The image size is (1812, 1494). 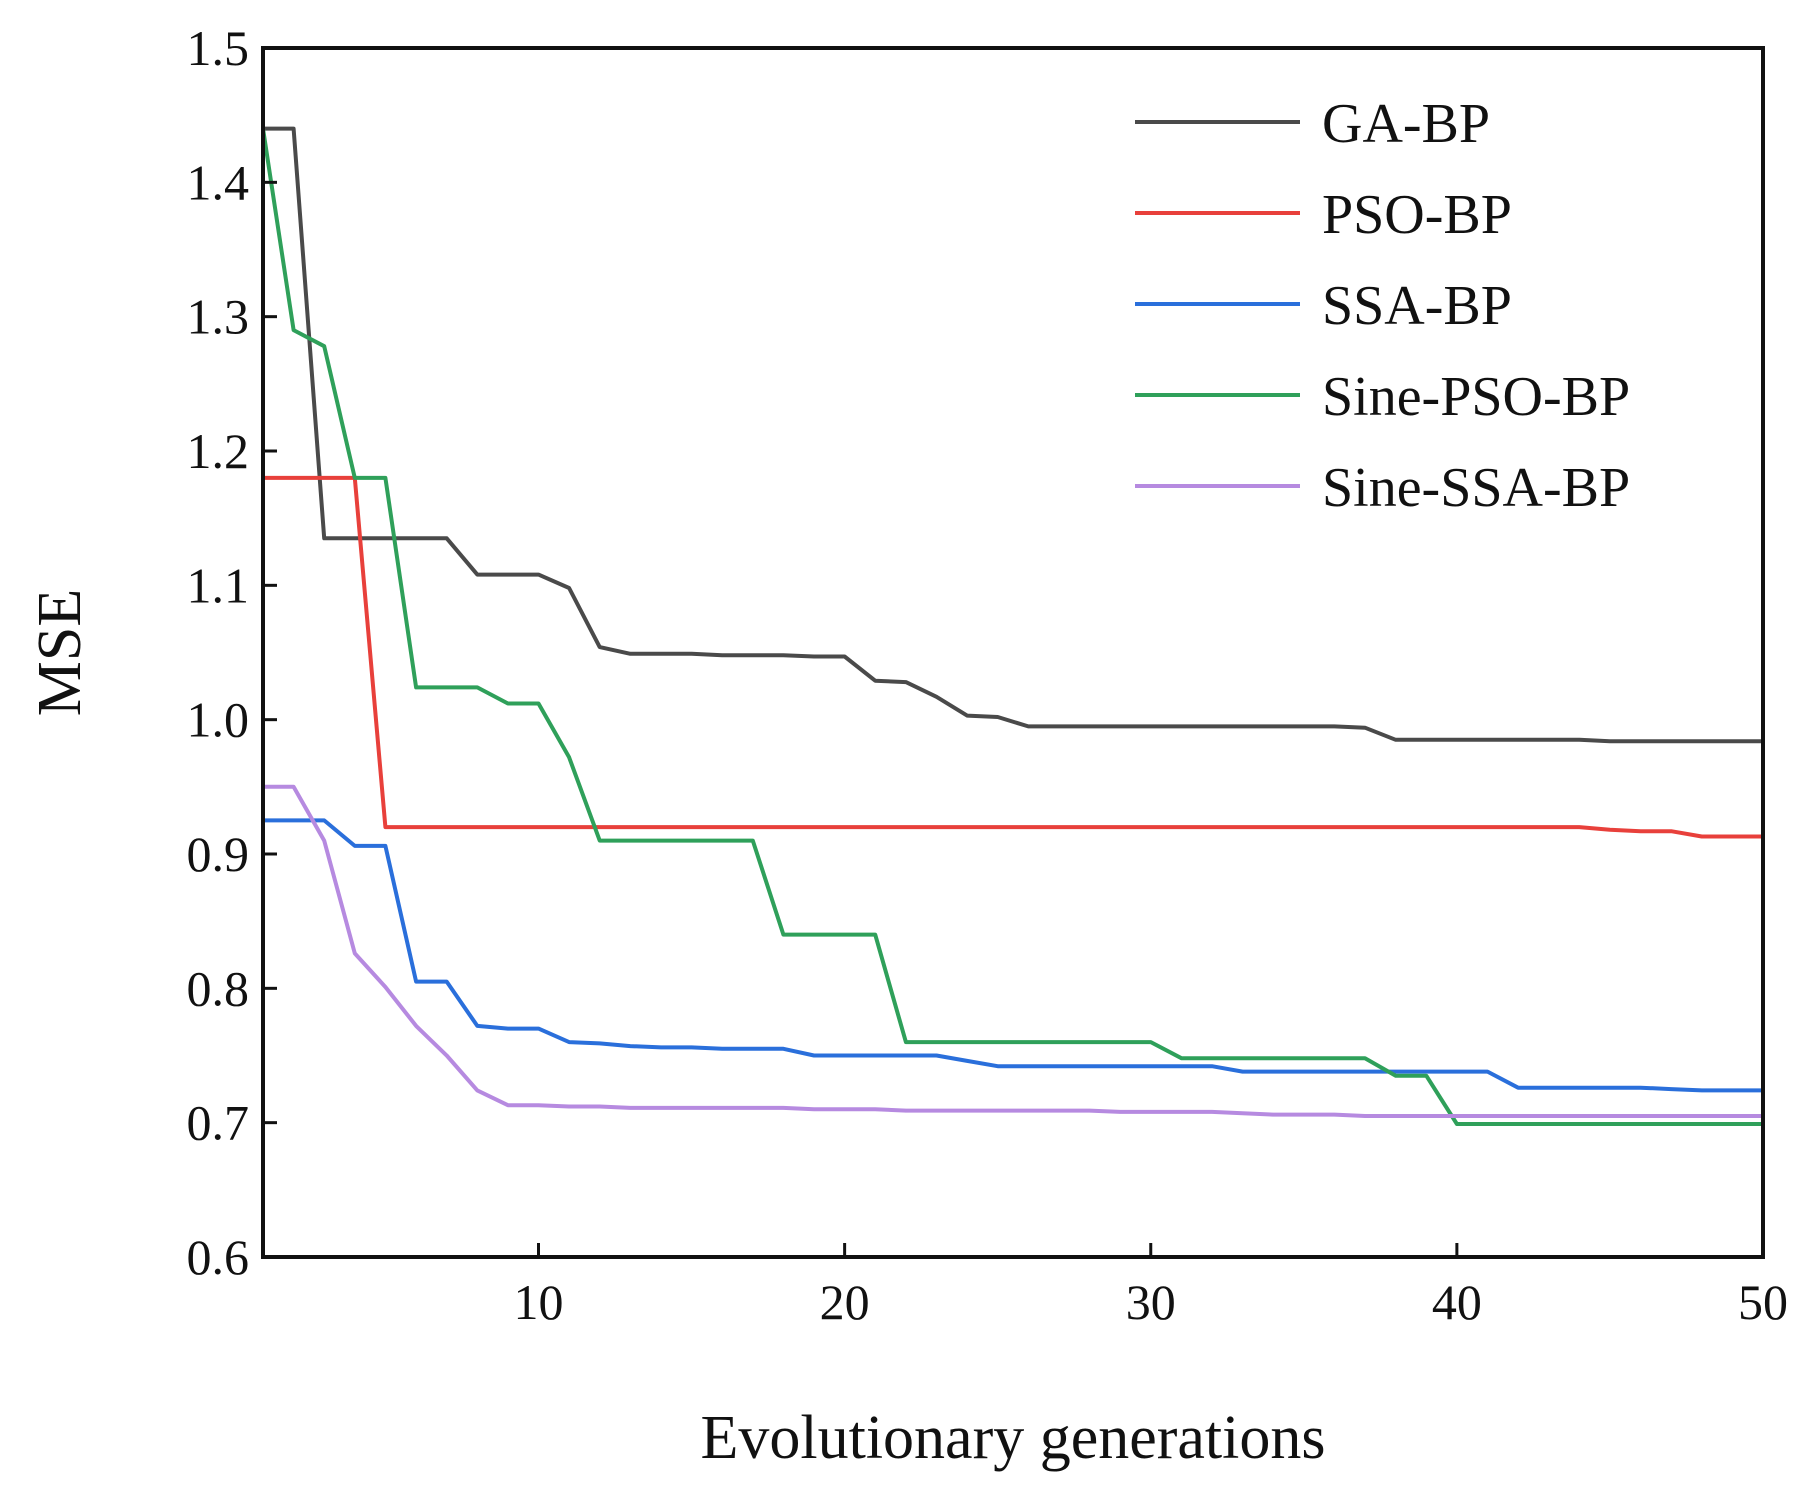 I want to click on x-tick-label: 30, so click(x=1151, y=1302).